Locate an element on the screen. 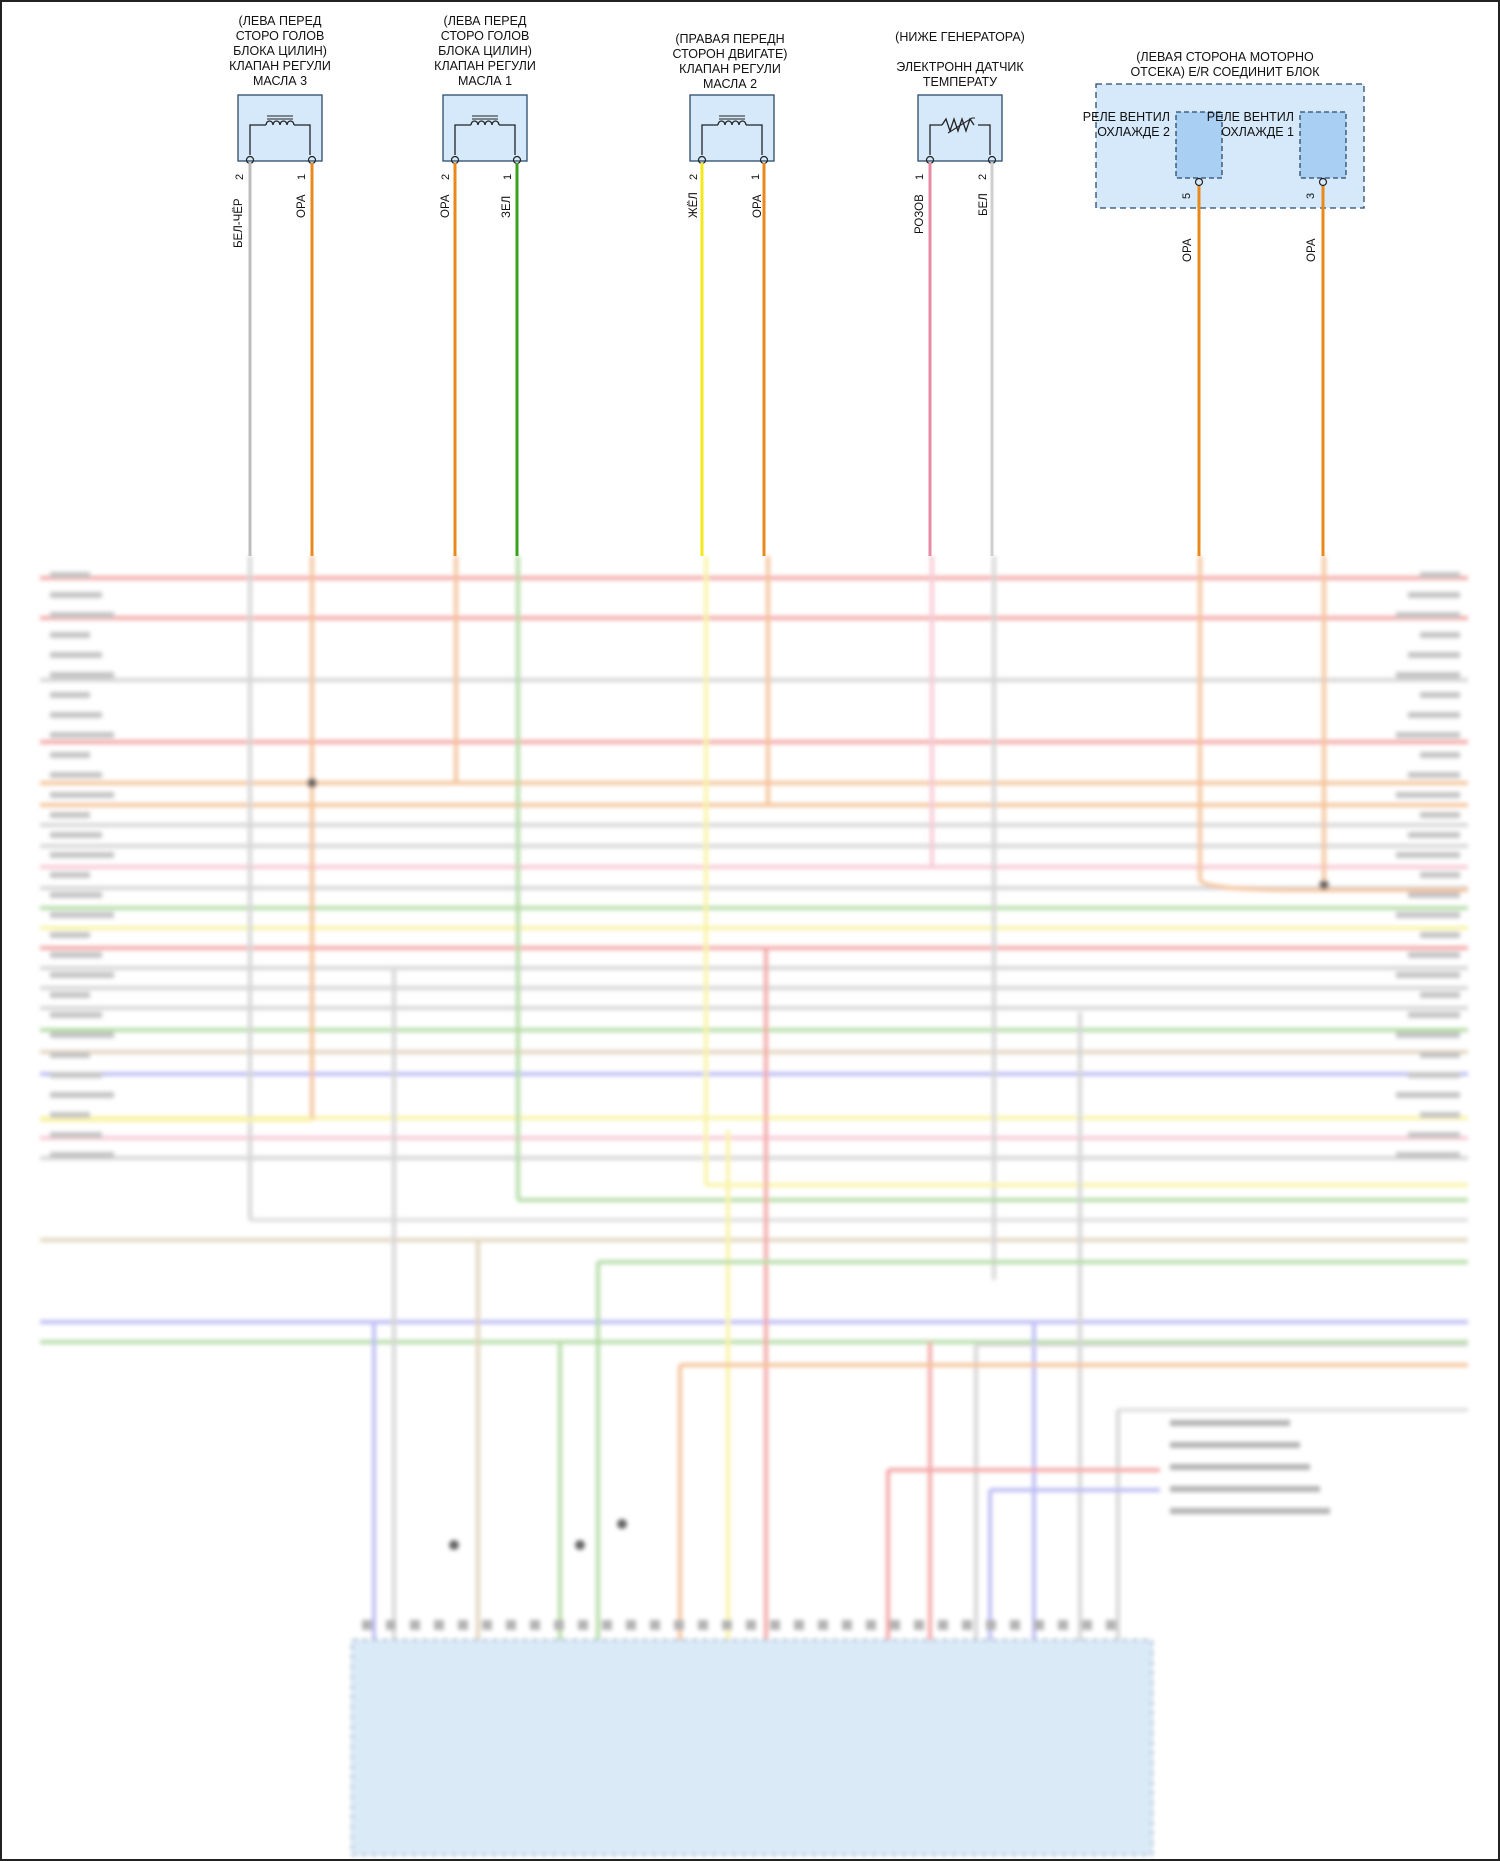  relay-1-box is located at coordinates (1323, 145).